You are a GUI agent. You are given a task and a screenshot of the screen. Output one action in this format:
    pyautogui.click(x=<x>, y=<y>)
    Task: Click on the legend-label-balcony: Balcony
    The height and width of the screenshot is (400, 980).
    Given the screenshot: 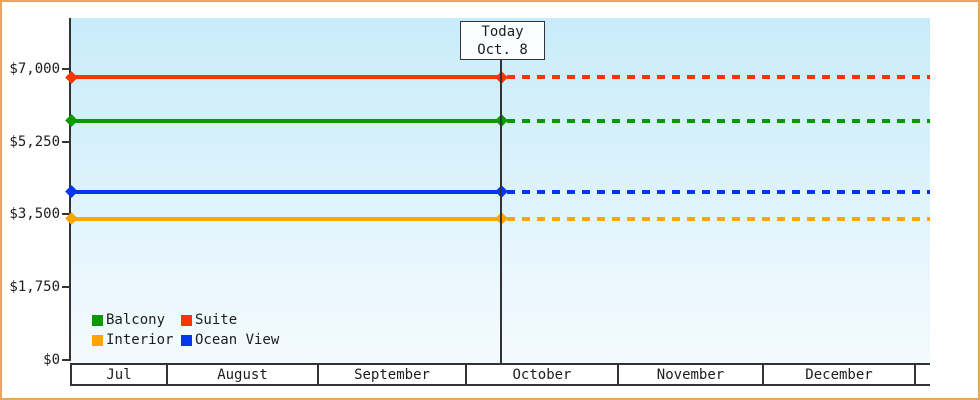 What is the action you would take?
    pyautogui.click(x=136, y=320)
    